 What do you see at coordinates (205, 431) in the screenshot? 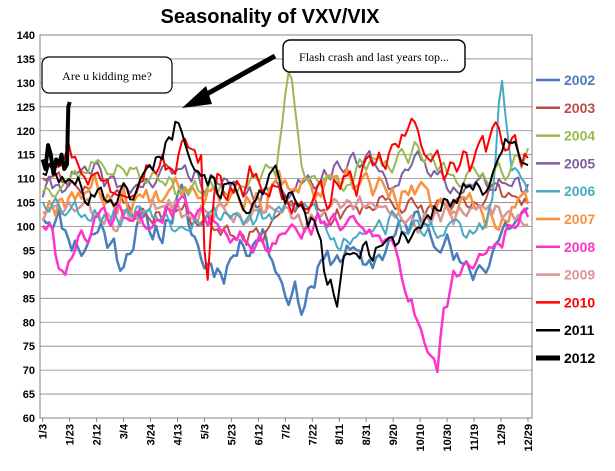
I see `x-tick-label: 5/3` at bounding box center [205, 431].